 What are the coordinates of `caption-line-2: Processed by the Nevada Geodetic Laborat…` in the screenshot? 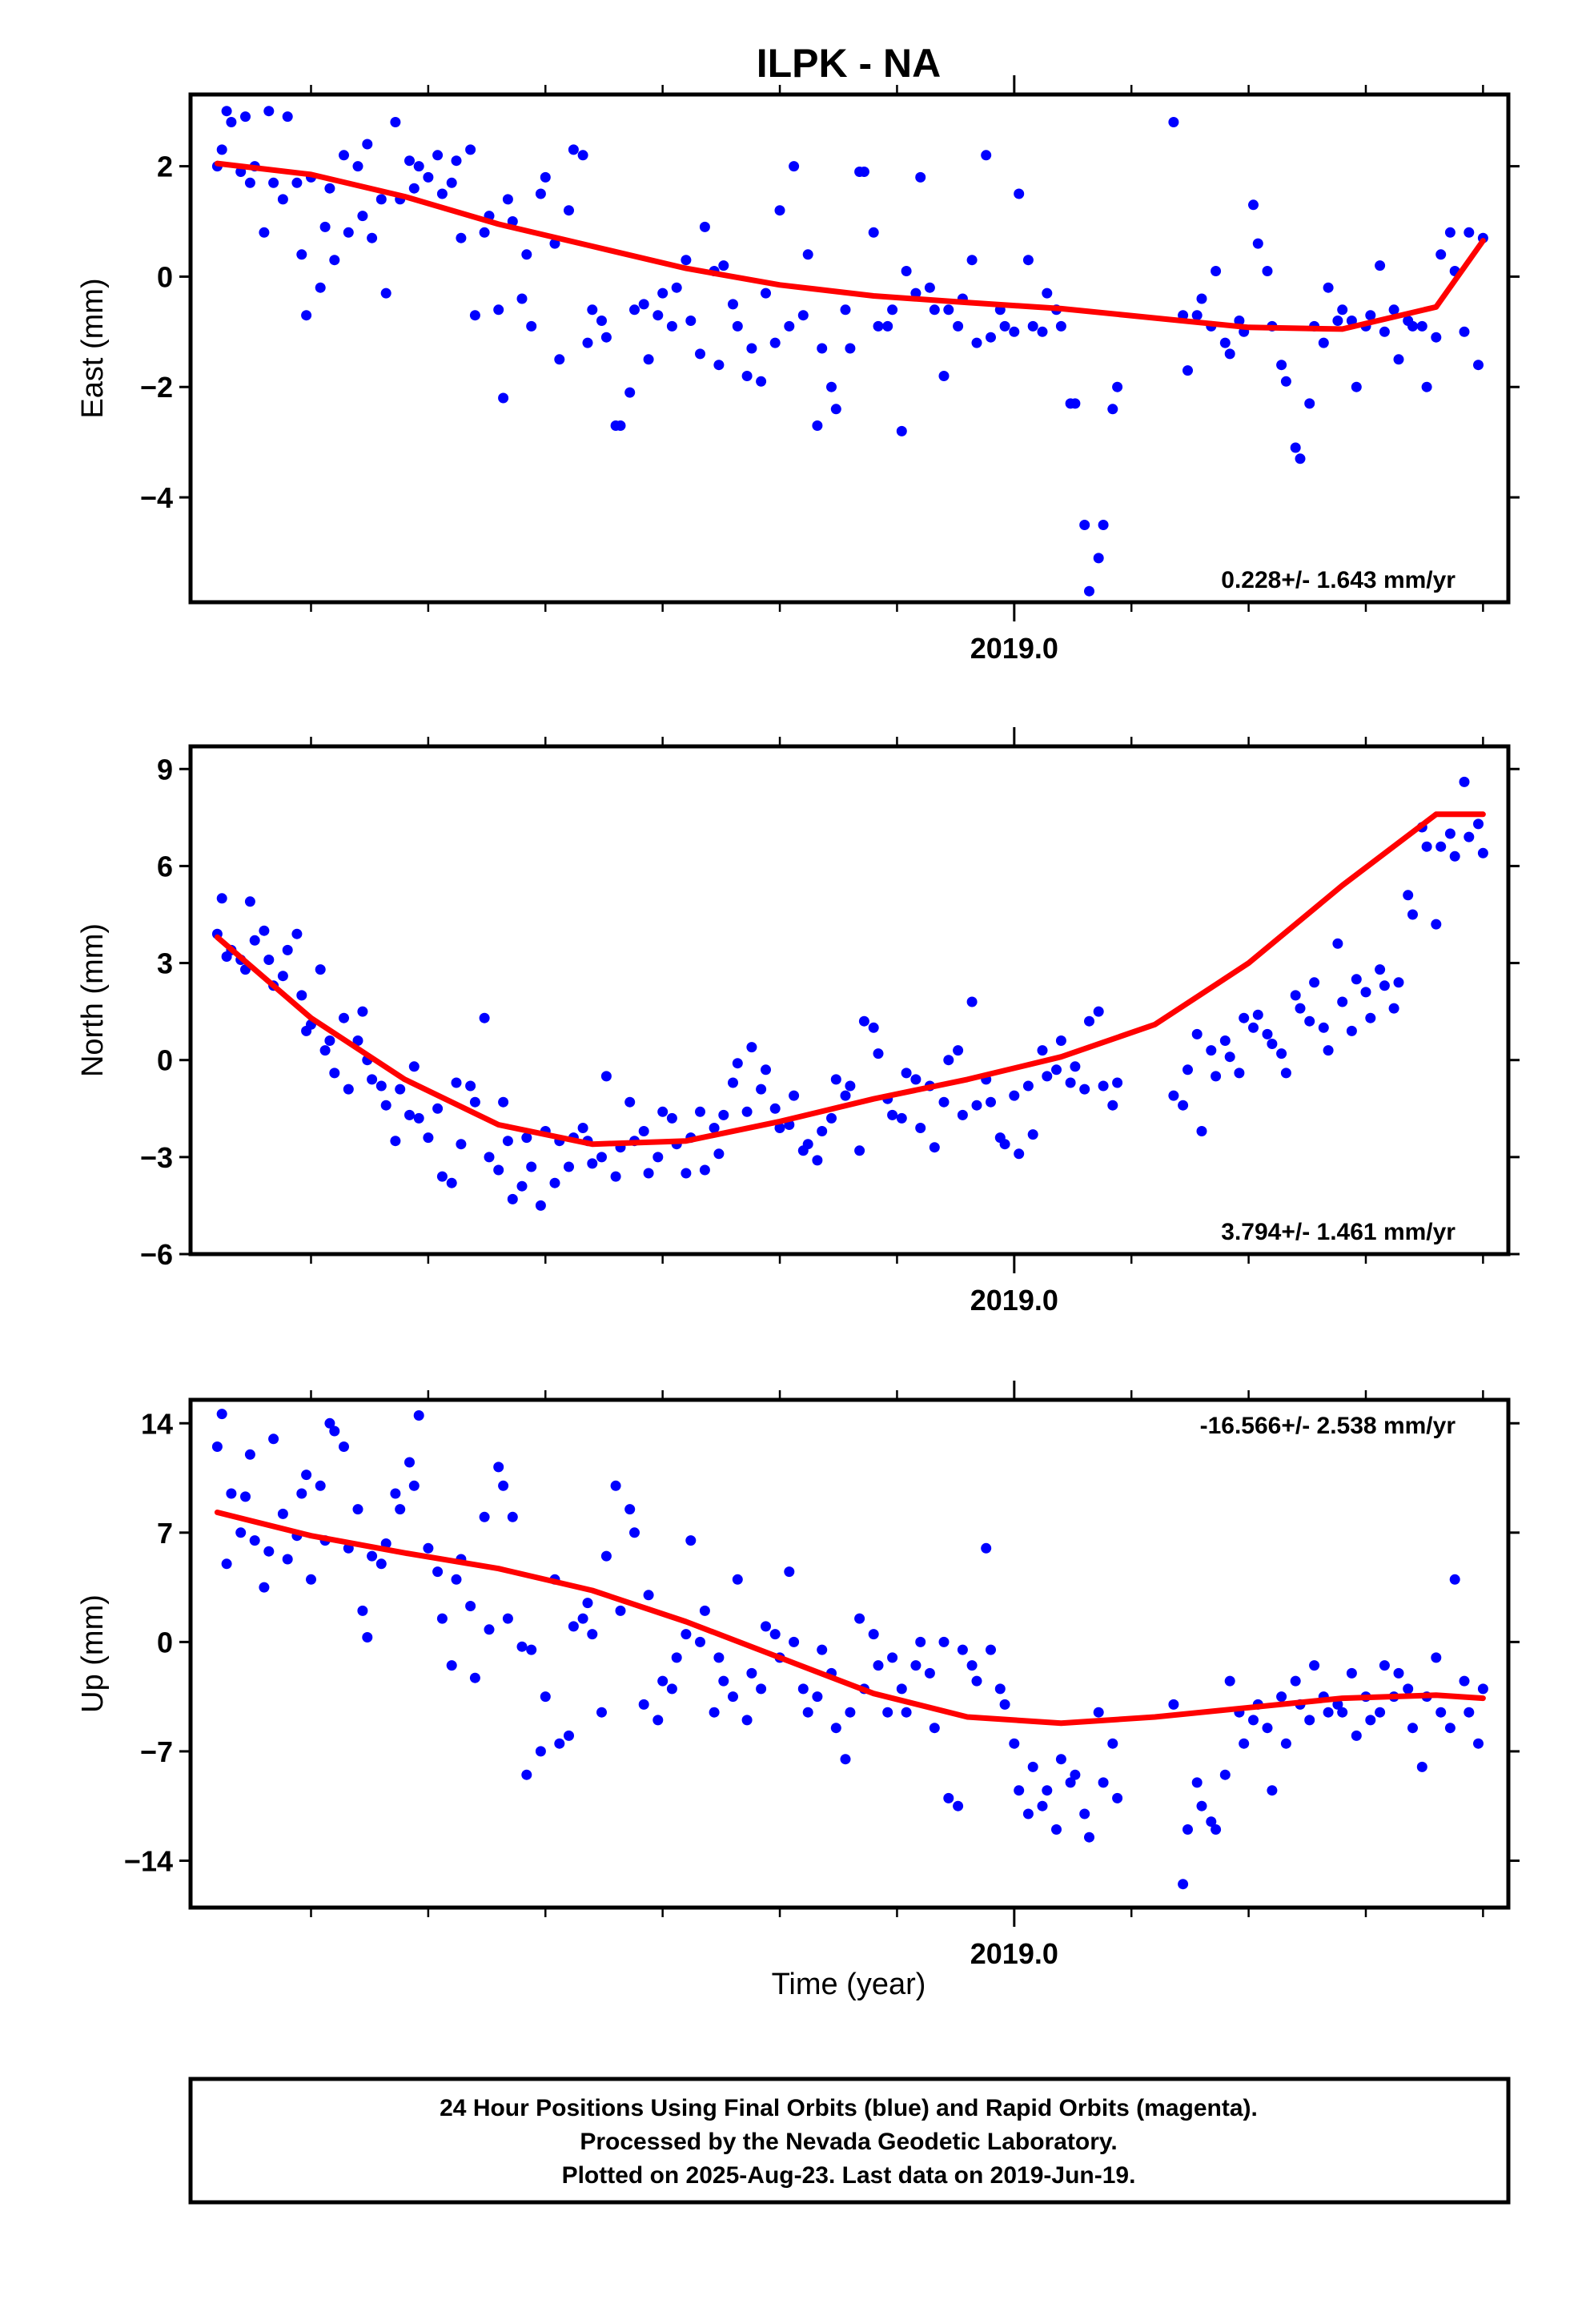 It's located at (848, 2142).